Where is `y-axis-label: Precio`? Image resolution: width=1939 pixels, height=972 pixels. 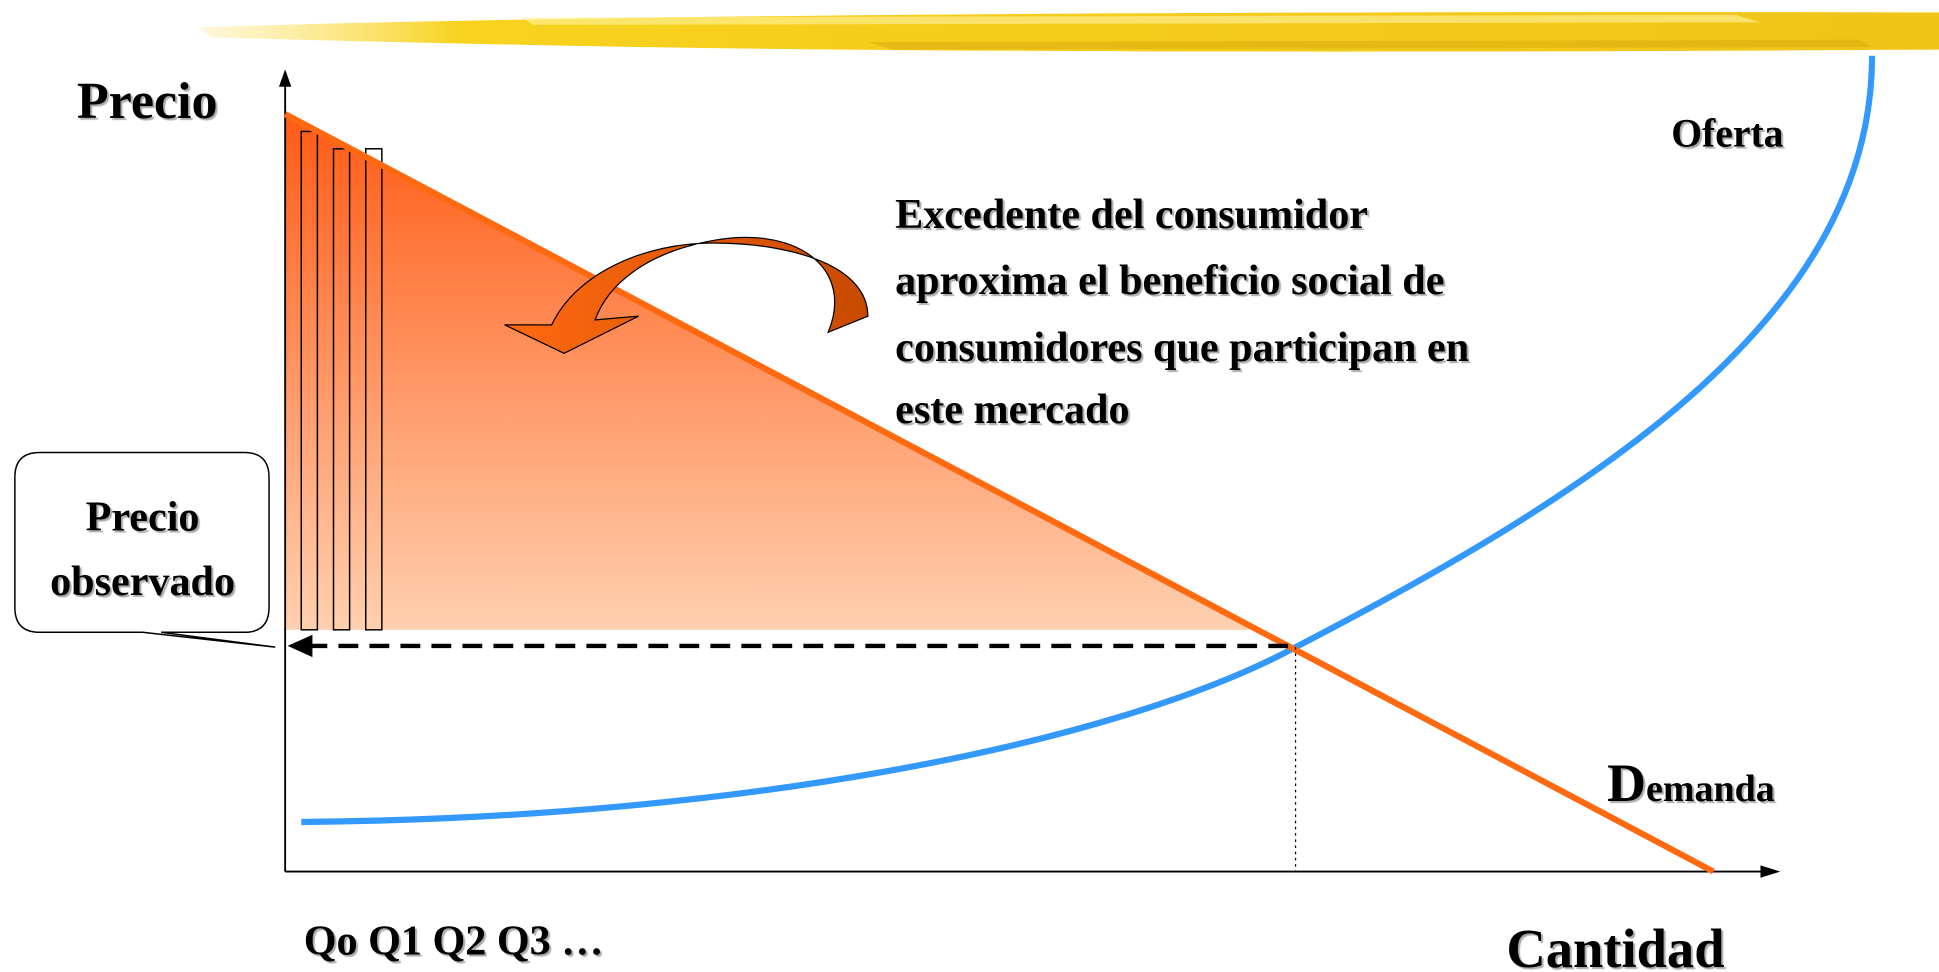 y-axis-label: Precio is located at coordinates (147, 101).